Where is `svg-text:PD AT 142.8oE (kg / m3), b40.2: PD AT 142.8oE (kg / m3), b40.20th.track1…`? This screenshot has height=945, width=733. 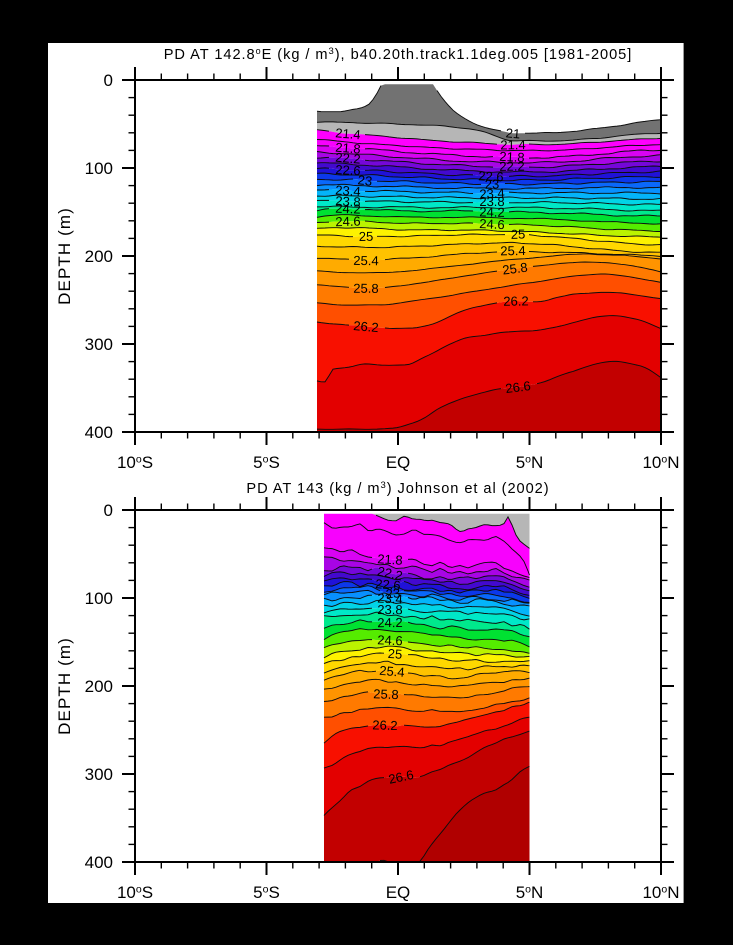 svg-text:PD AT 142.8oE (kg / m3), b40.2: PD AT 142.8oE (kg / m3), b40.20th.track1… is located at coordinates (398, 54).